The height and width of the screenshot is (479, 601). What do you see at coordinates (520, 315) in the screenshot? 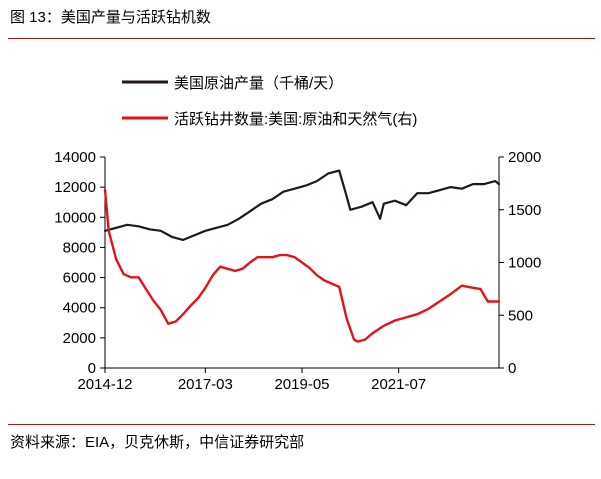
I see `y-right-tick-label: 500` at bounding box center [520, 315].